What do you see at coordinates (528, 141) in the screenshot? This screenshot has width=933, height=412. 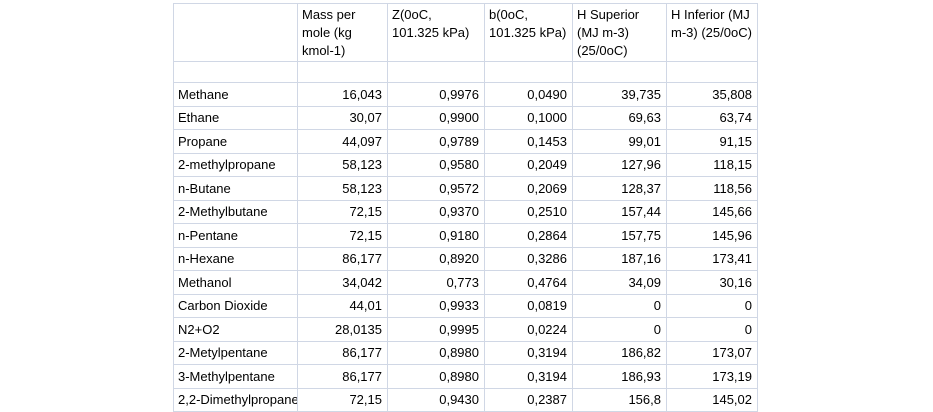 I see `b-value-cell: 0,1453` at bounding box center [528, 141].